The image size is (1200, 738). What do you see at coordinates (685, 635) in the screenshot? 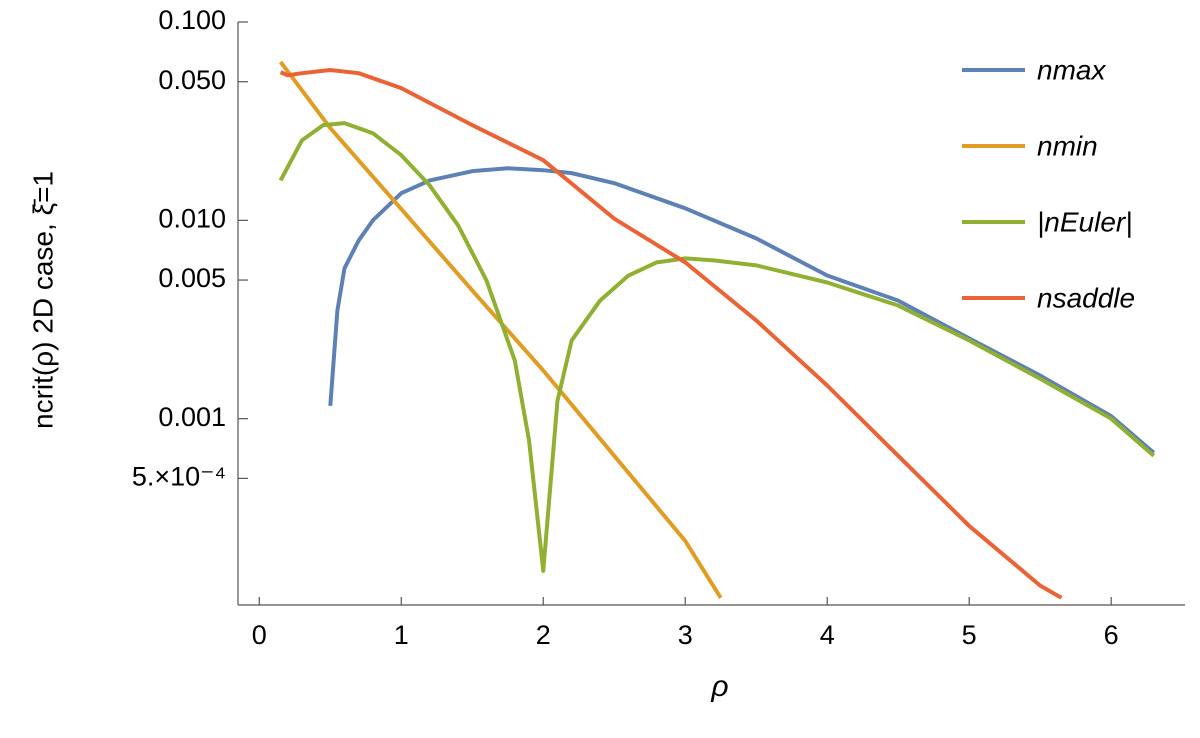
I see `x-tick-label: 3` at bounding box center [685, 635].